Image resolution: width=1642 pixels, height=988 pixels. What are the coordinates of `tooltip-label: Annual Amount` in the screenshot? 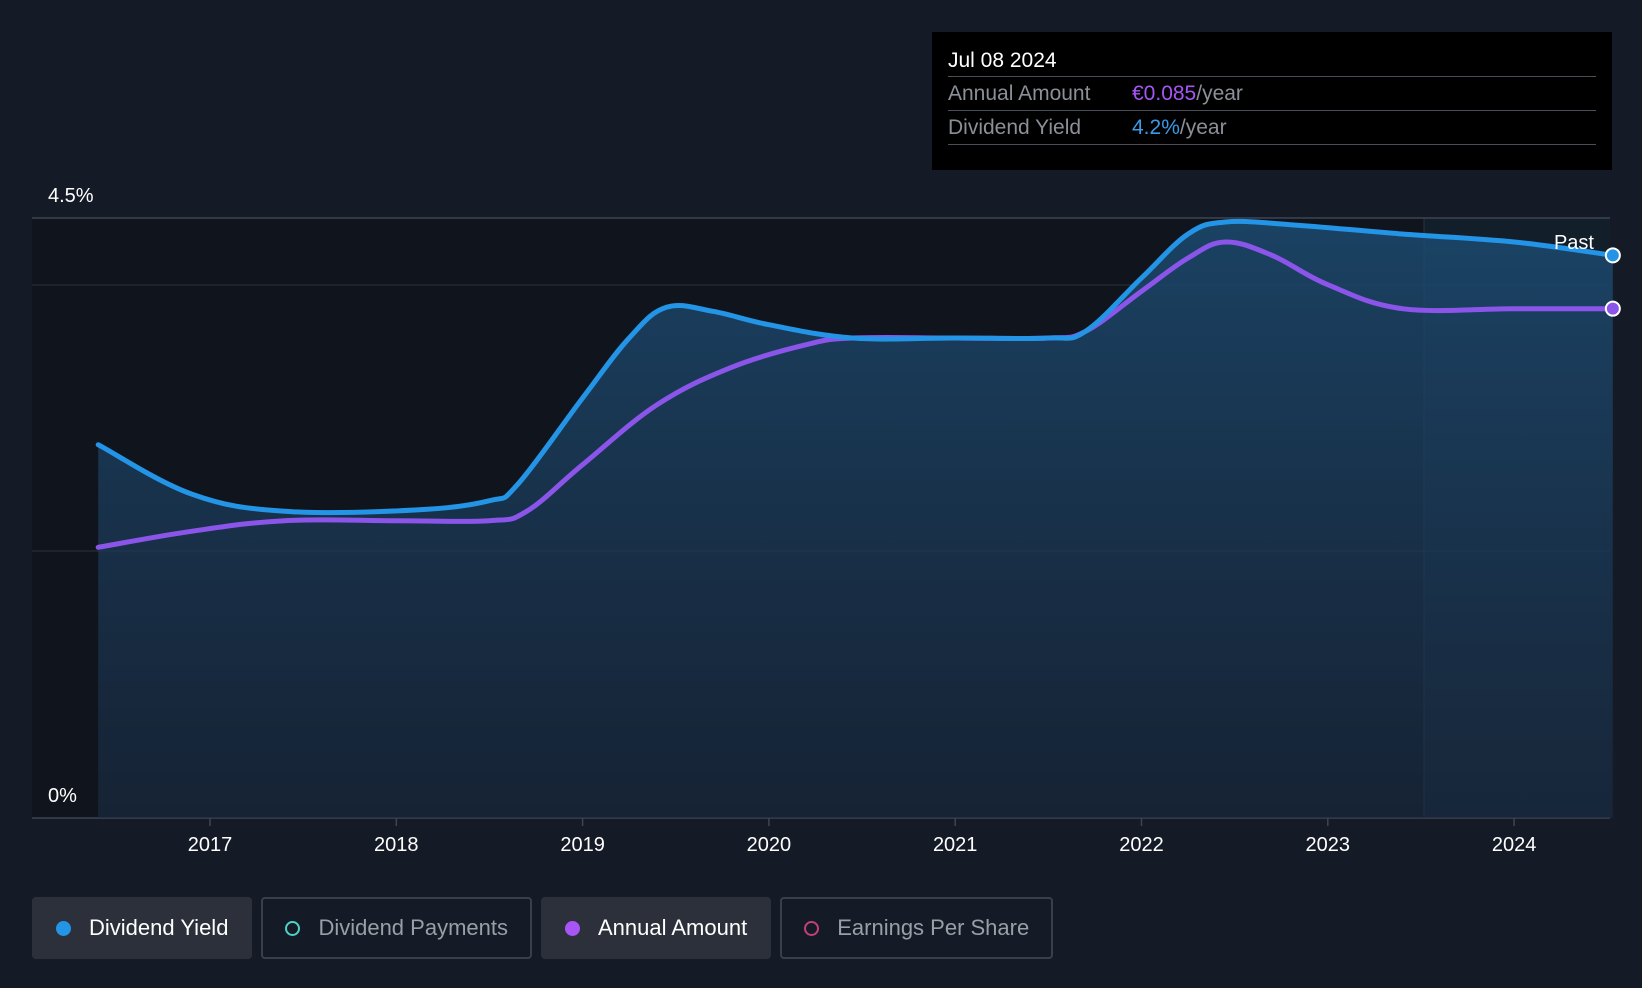 It's located at (1019, 93).